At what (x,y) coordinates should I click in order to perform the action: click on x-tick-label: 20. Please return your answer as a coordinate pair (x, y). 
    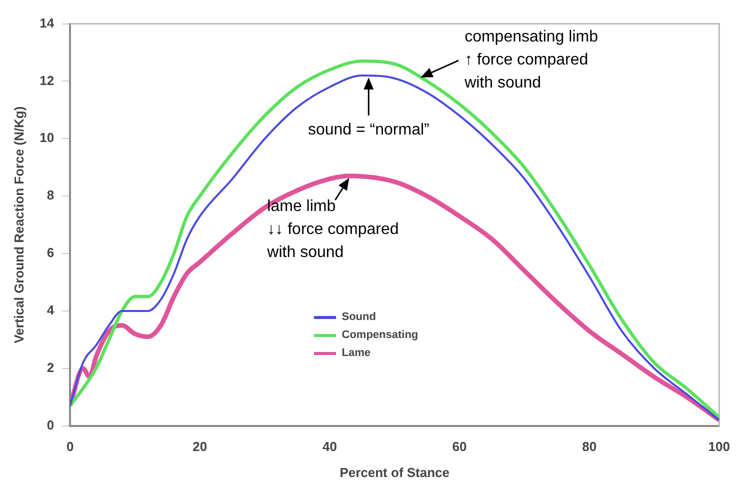
    Looking at the image, I should click on (200, 446).